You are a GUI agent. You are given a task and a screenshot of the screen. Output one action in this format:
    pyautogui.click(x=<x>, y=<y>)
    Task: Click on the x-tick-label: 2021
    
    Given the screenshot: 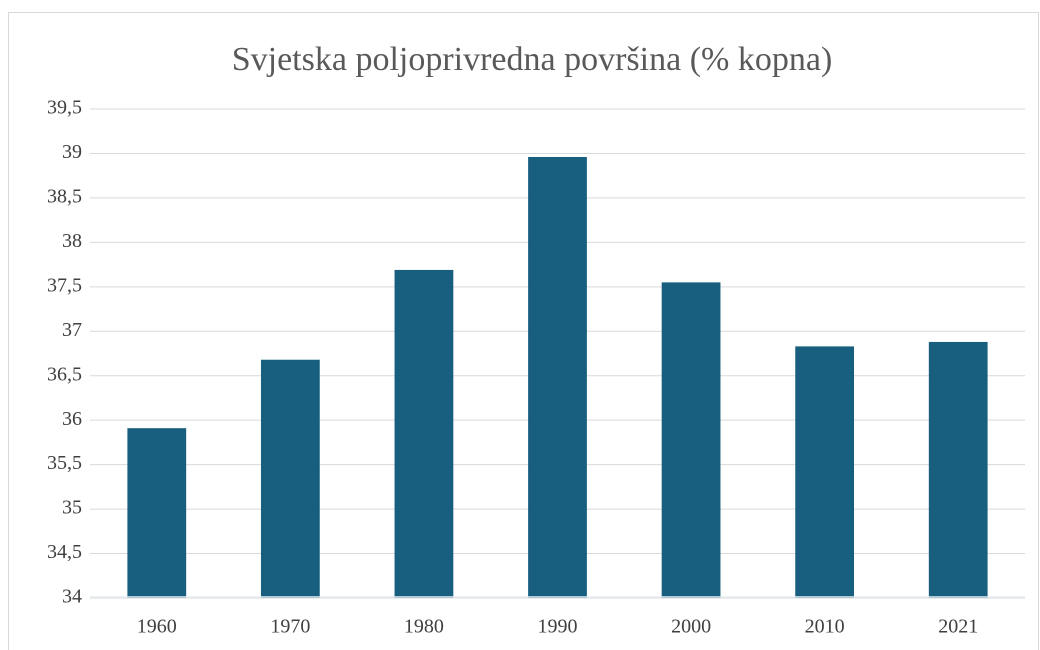 What is the action you would take?
    pyautogui.click(x=958, y=627)
    